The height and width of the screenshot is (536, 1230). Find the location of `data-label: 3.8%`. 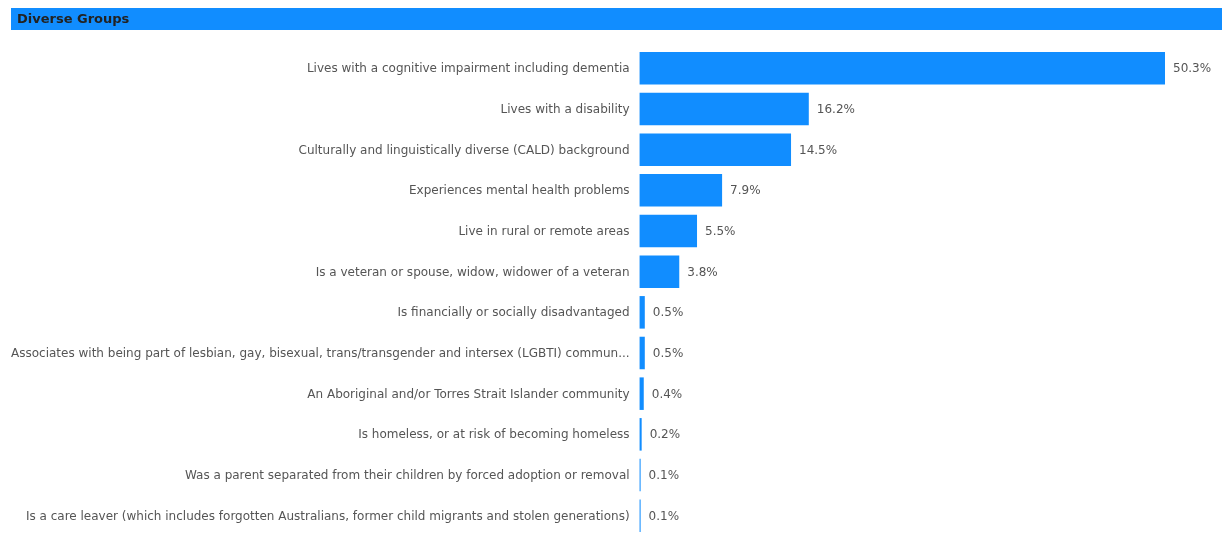

data-label: 3.8% is located at coordinates (702, 271).